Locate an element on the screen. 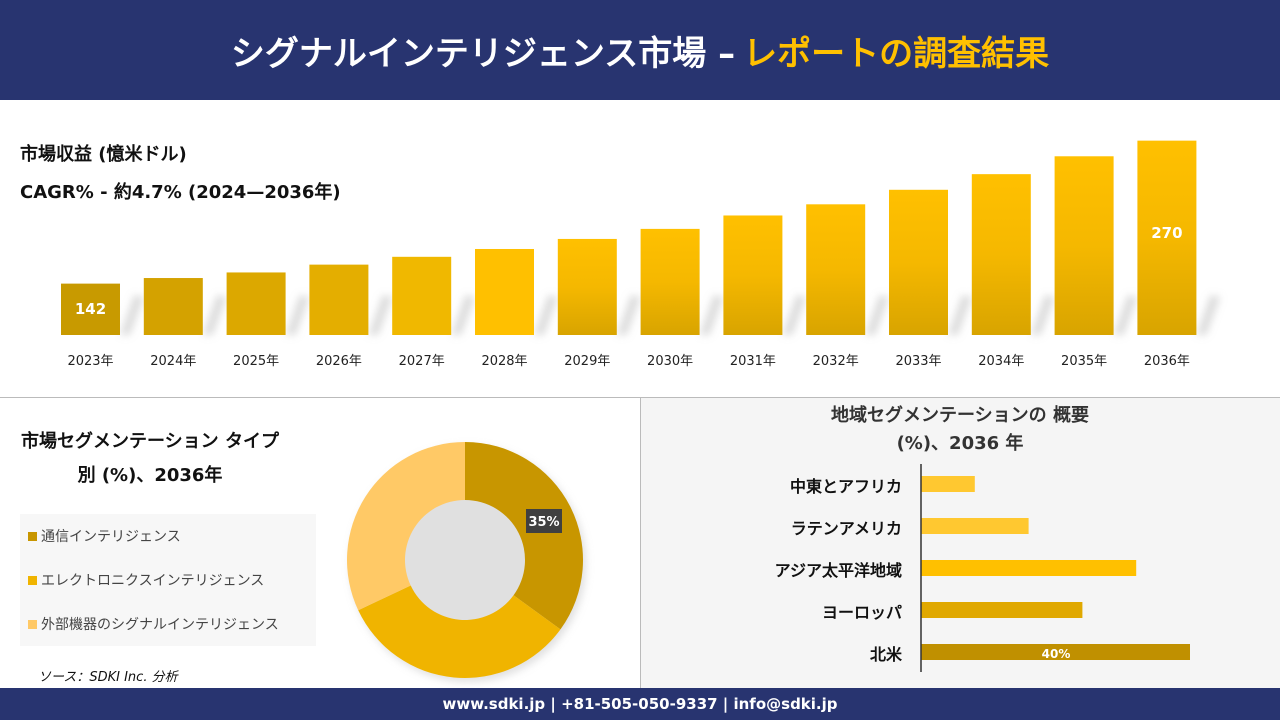 The width and height of the screenshot is (1280, 720). donut-data-label-box is located at coordinates (544, 521).